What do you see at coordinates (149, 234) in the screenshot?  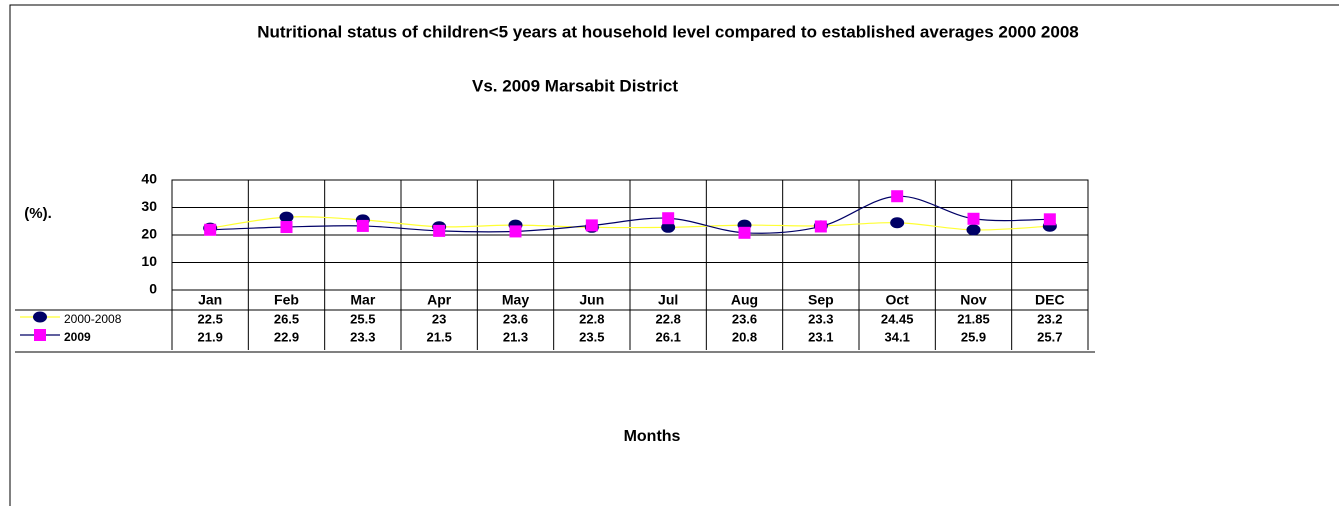 I see `y-tick-label: 20` at bounding box center [149, 234].